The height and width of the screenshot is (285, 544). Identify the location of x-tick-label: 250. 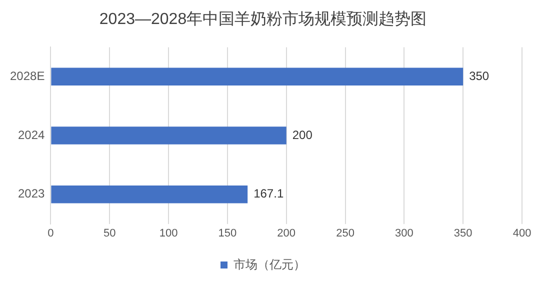
(345, 233).